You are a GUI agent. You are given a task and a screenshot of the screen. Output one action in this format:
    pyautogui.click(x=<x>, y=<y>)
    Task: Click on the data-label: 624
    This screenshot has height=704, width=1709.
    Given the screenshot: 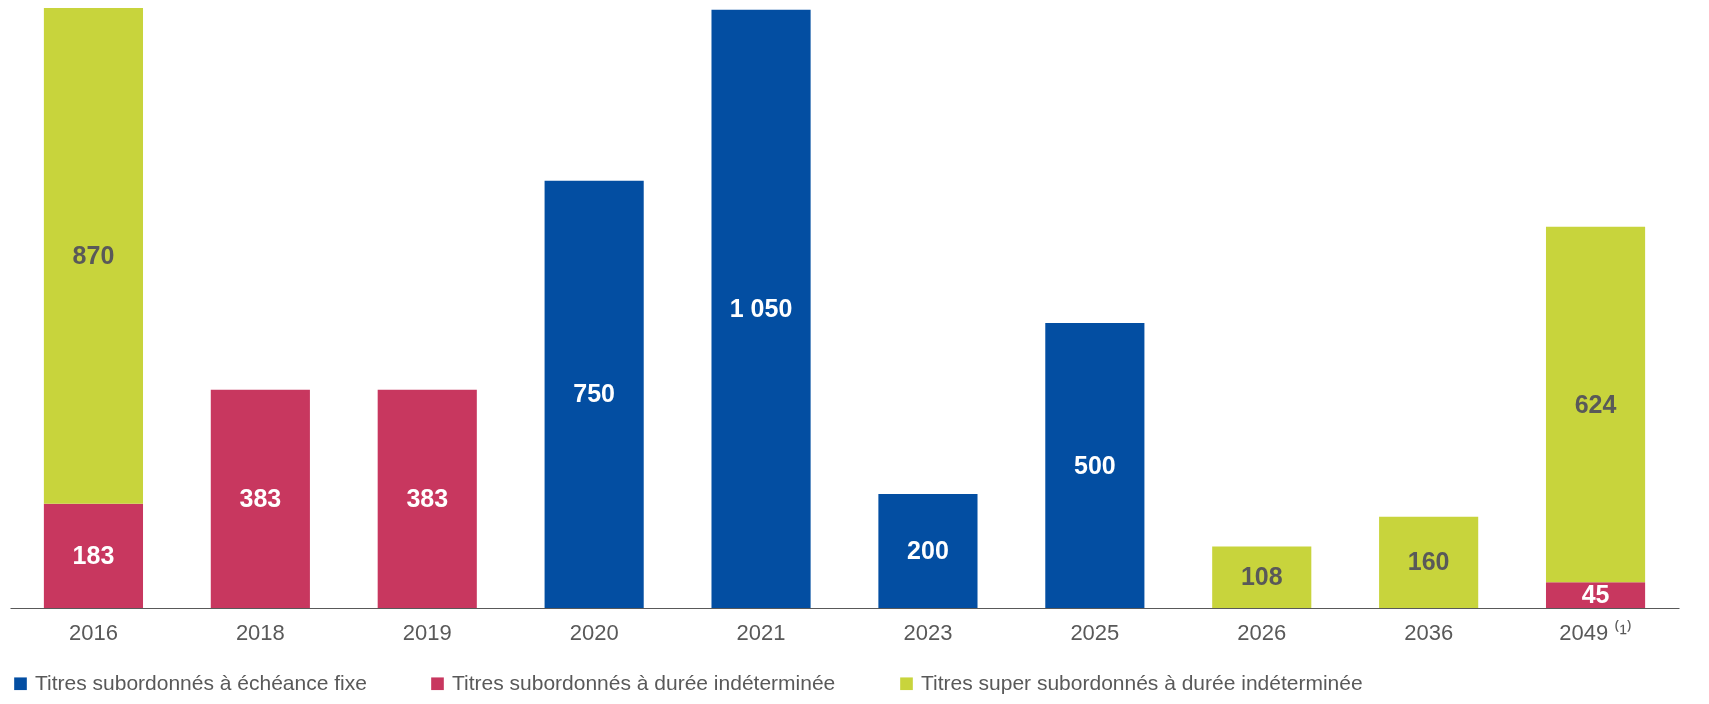 What is the action you would take?
    pyautogui.click(x=1595, y=403)
    